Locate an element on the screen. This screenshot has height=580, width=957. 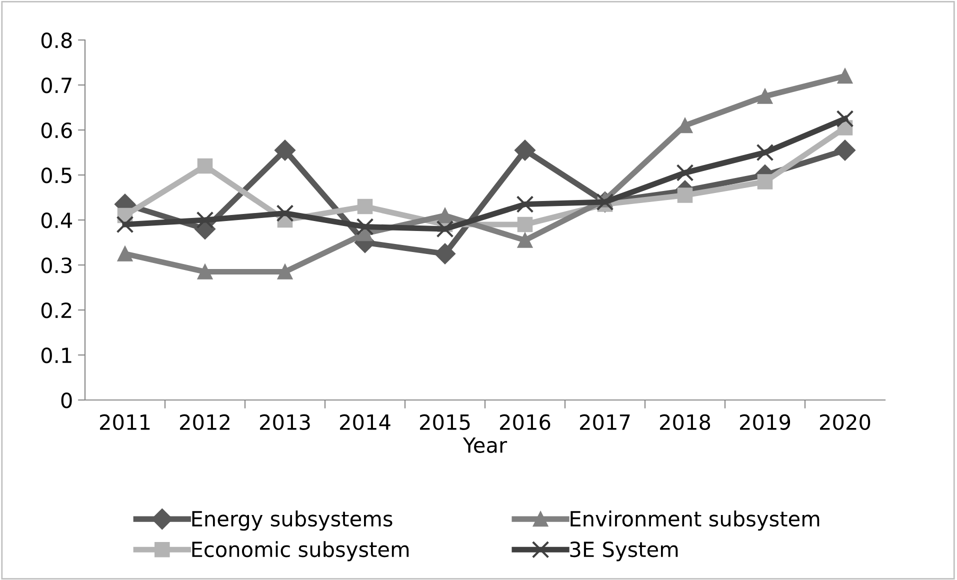
x-tick-label: 2012 is located at coordinates (205, 422).